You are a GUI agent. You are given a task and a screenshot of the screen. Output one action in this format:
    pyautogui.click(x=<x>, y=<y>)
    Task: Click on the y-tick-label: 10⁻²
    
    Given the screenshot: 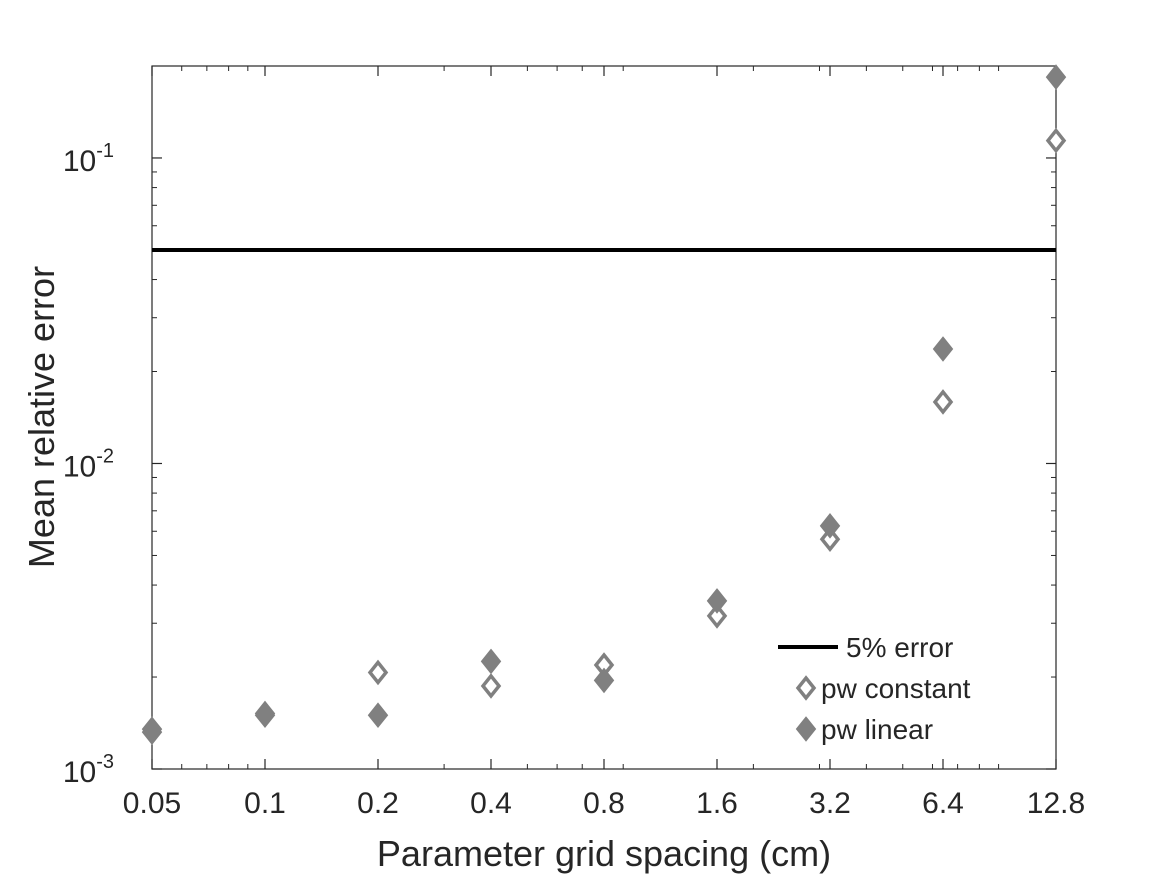 What is the action you would take?
    pyautogui.click(x=88, y=464)
    